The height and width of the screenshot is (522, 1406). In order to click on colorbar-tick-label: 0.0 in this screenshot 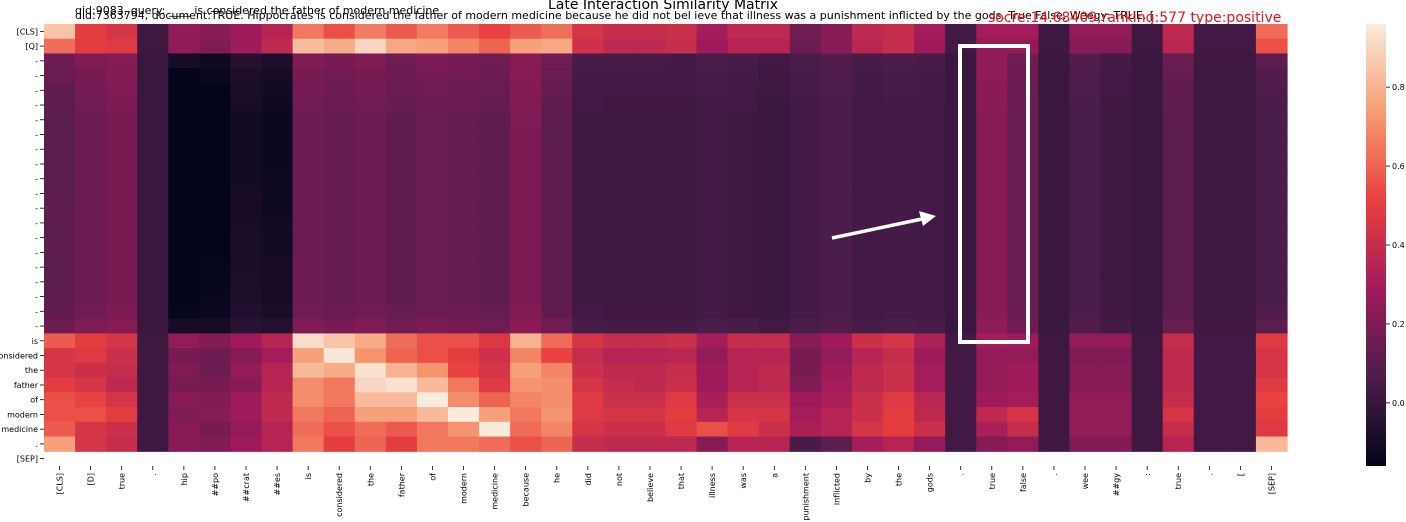, I will do `click(1398, 403)`.